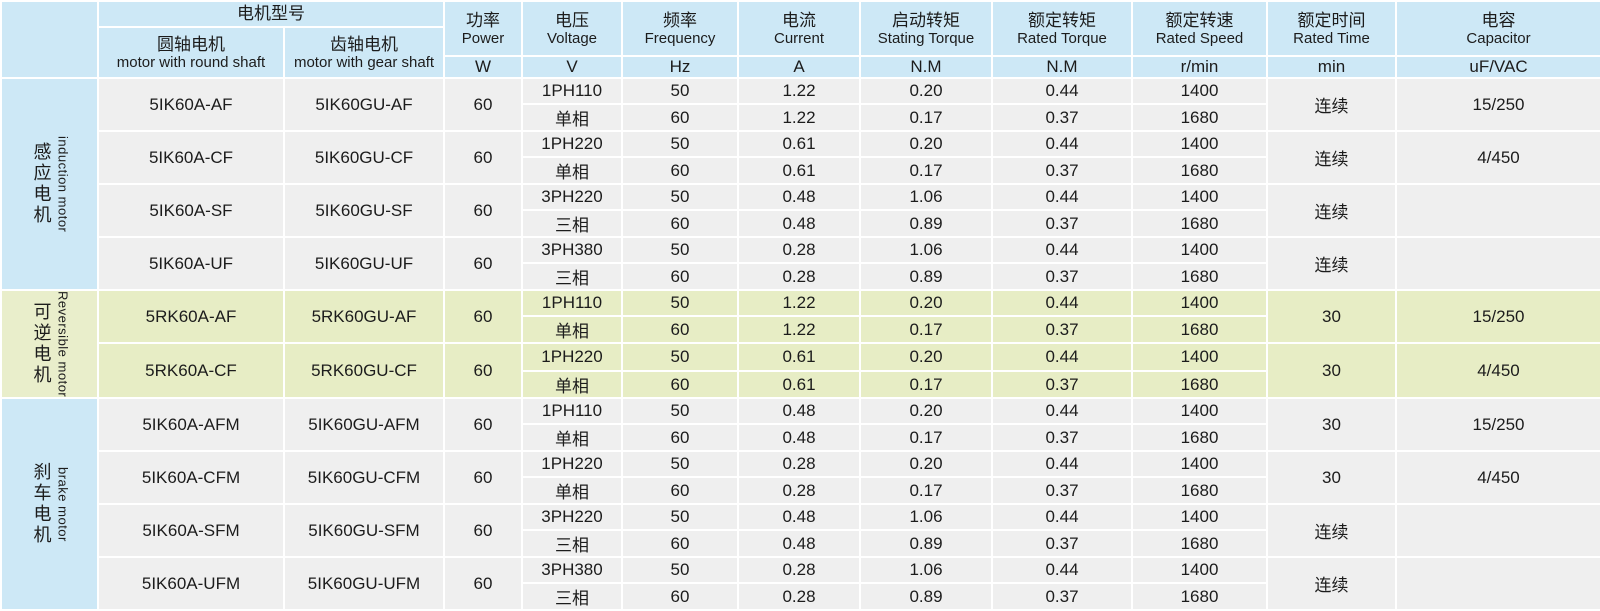 This screenshot has width=1600, height=611. What do you see at coordinates (49, 504) in the screenshot?
I see `group-label-wrap: 刹车电机 brake motor` at bounding box center [49, 504].